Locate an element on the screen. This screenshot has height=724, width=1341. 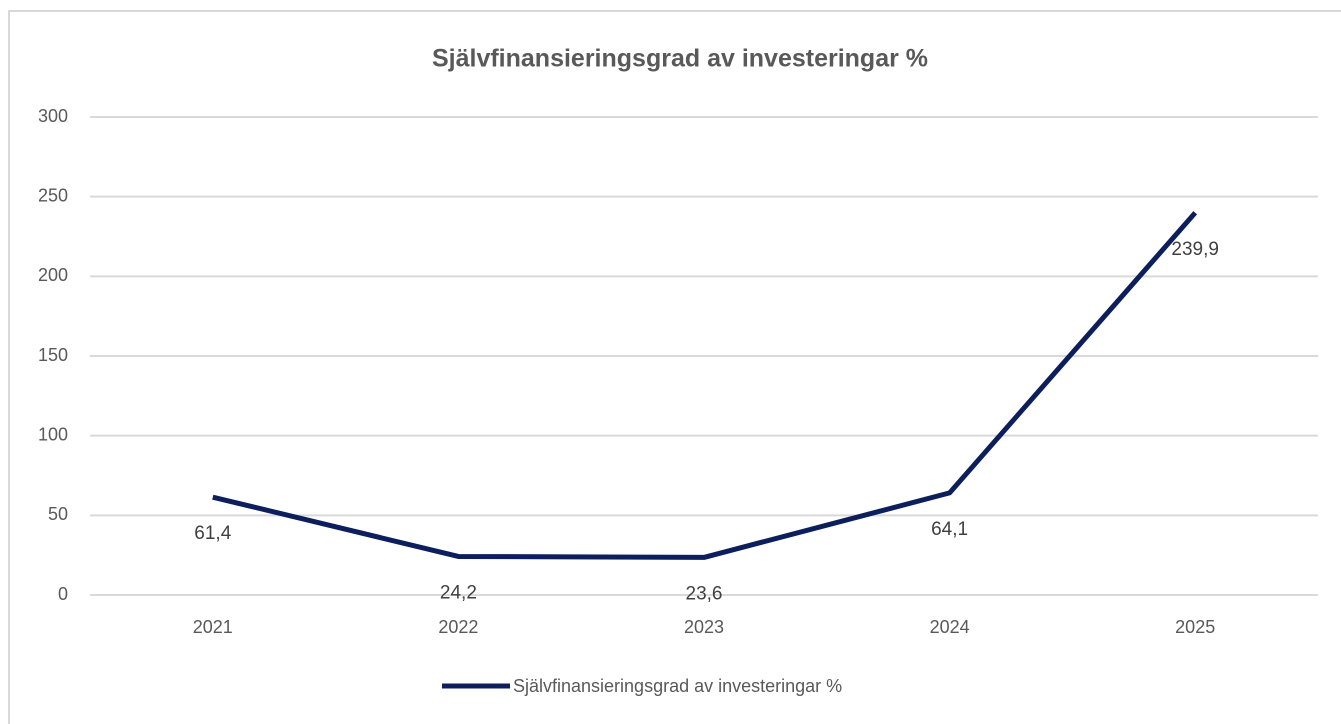
y-tick-label: 150 is located at coordinates (53, 355).